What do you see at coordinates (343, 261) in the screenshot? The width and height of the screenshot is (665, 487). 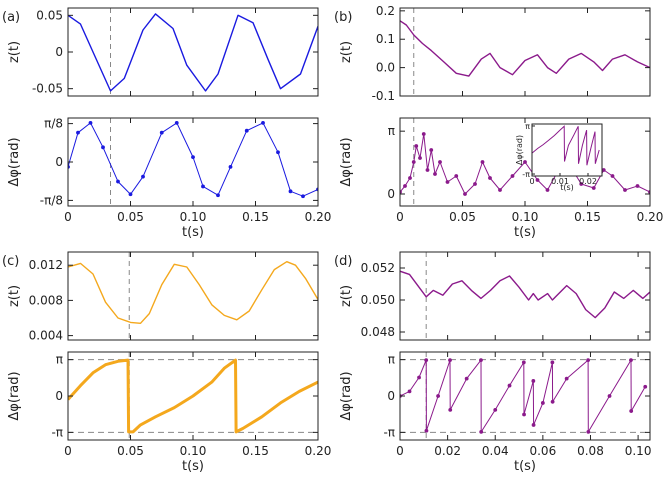 I see `panel-label: (d)` at bounding box center [343, 261].